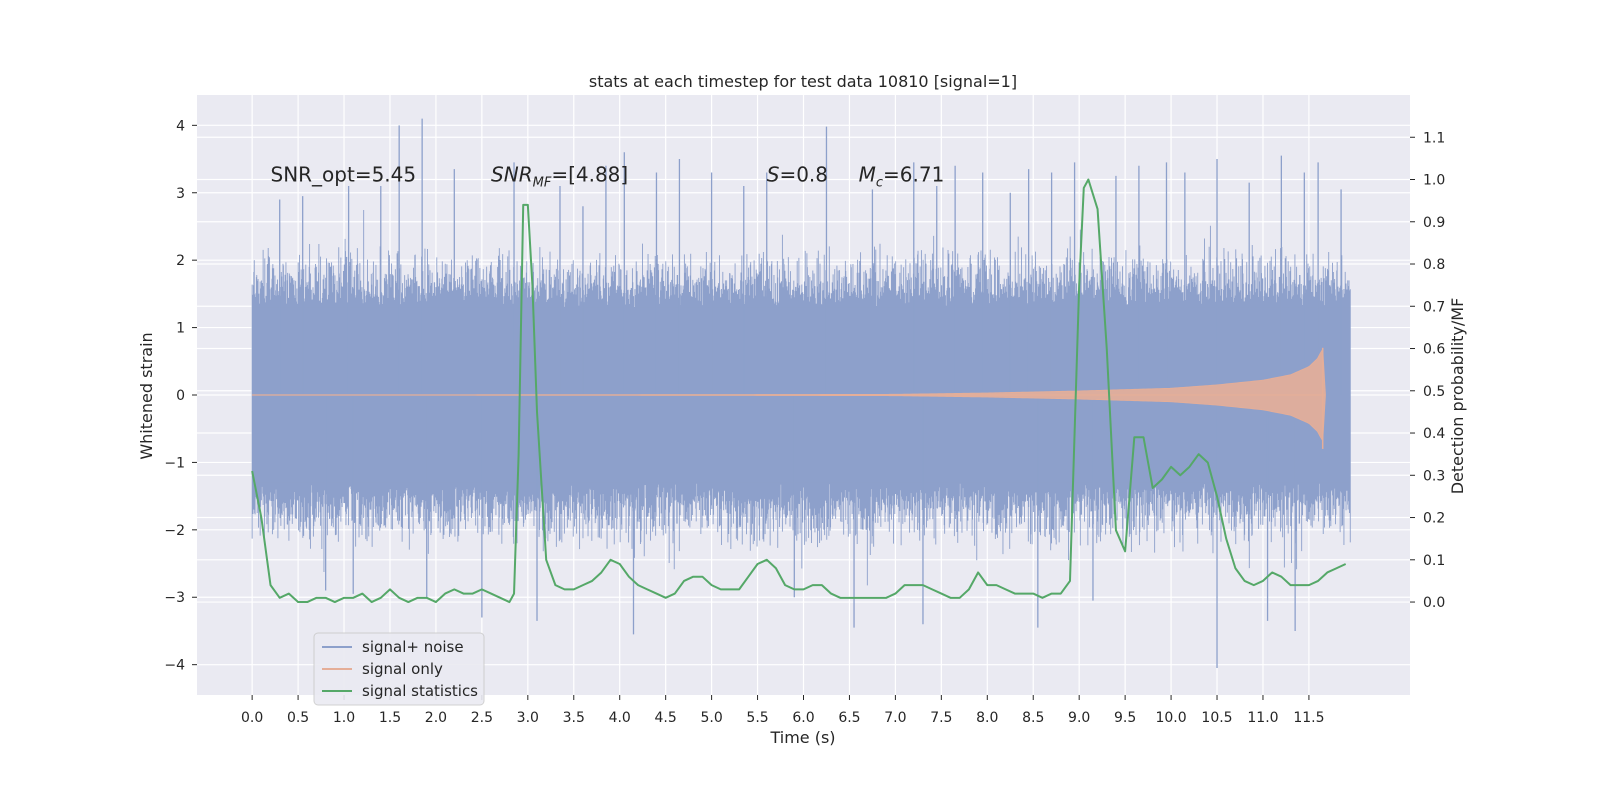 The width and height of the screenshot is (1600, 800). I want to click on x-tick-label: 10.5, so click(1216, 718).